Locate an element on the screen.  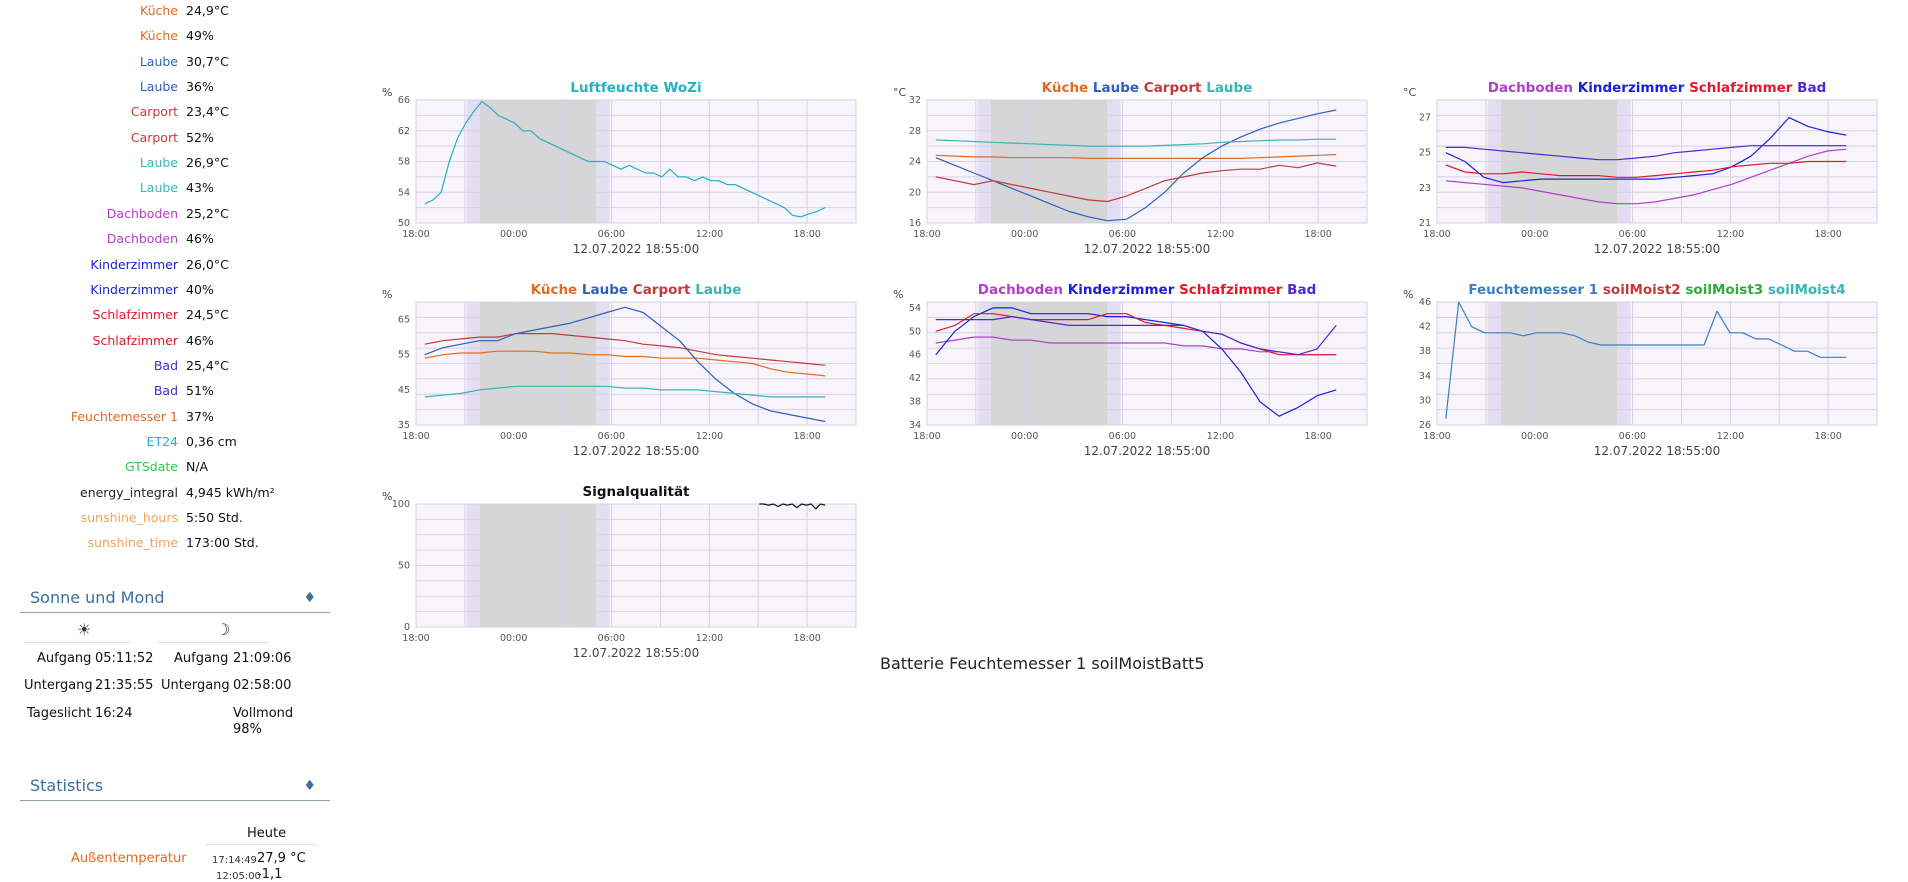
chart-title-part: Bad is located at coordinates (1301, 290).